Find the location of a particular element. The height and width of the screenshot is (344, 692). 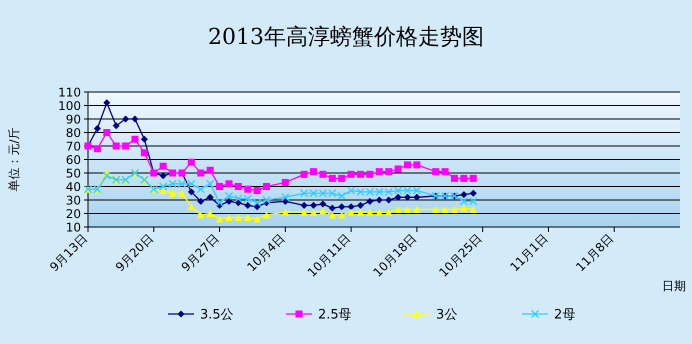

y-tick-label: 20 is located at coordinates (73, 214).